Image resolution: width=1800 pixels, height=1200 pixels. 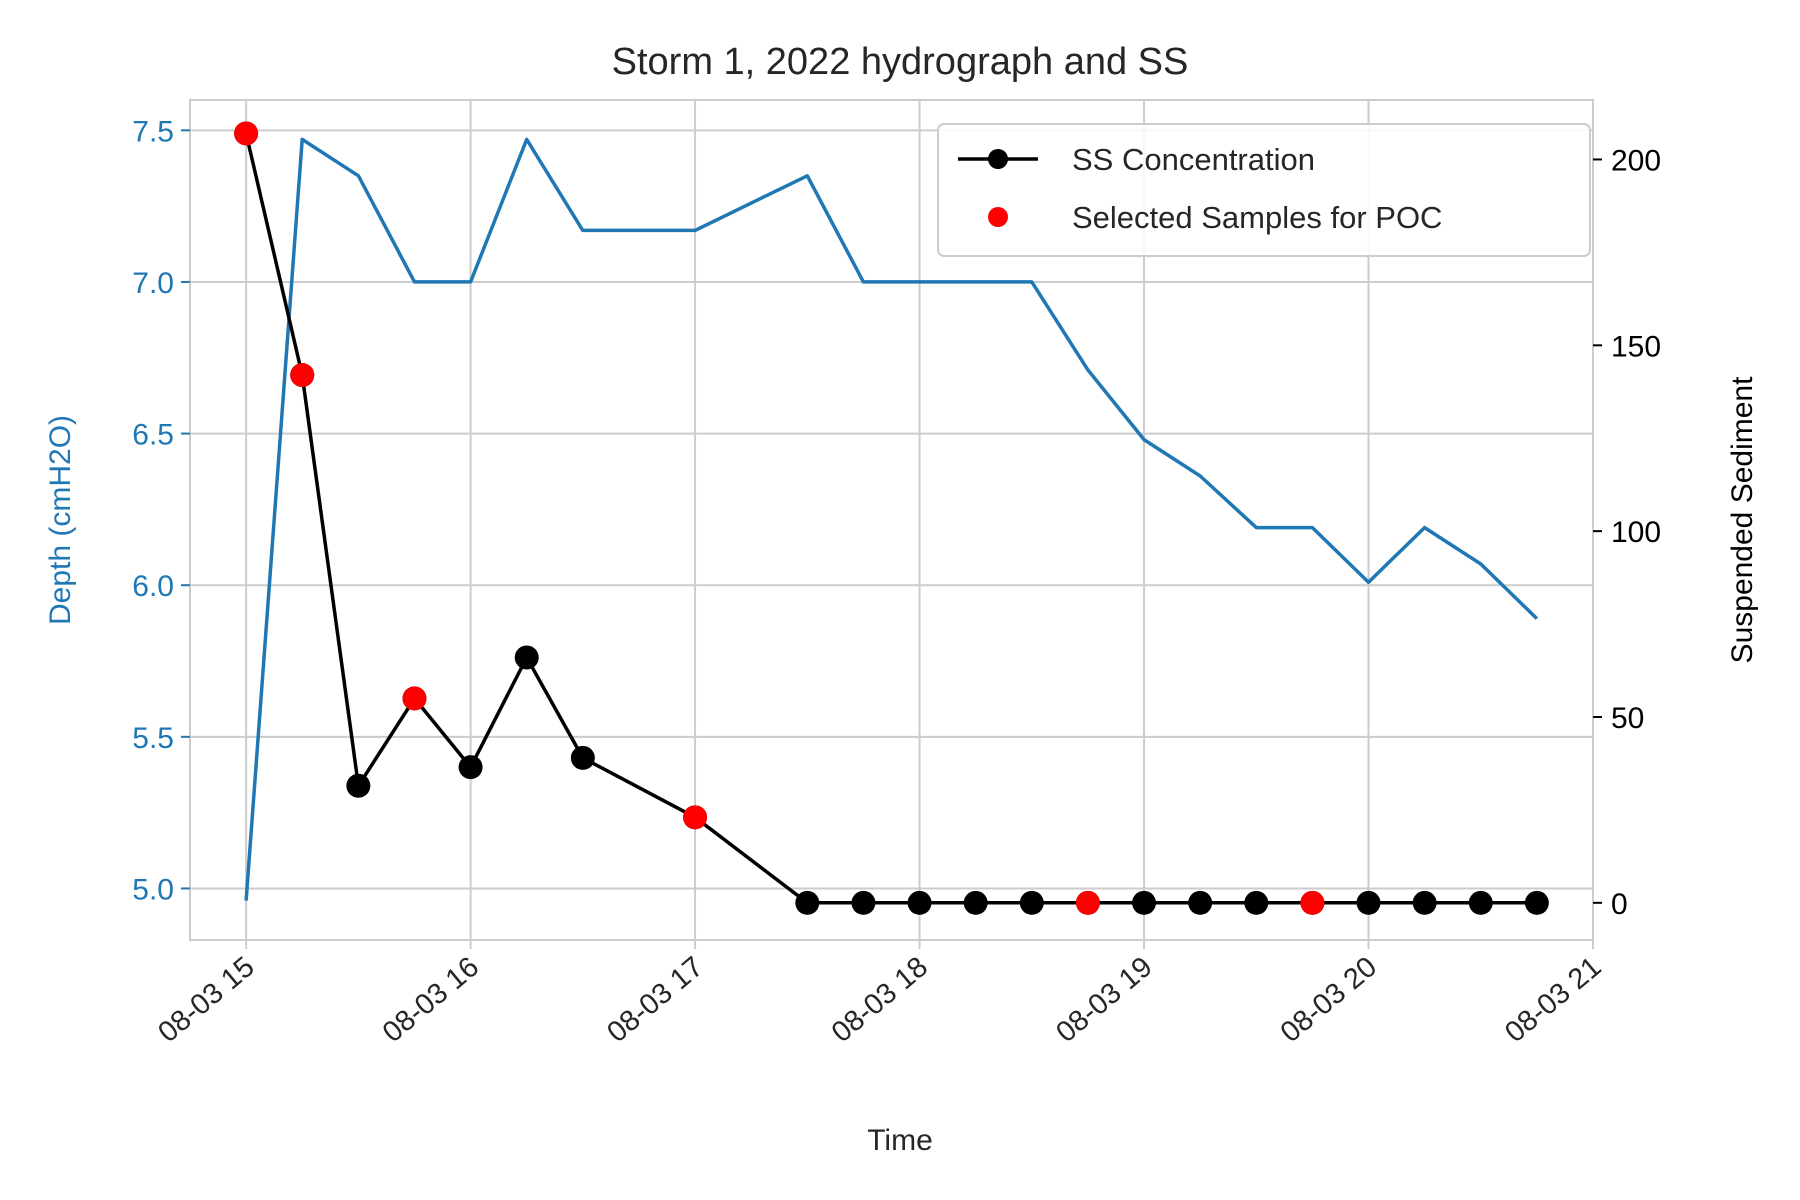 I want to click on y-left-tick-label: 5.5, so click(x=153, y=738).